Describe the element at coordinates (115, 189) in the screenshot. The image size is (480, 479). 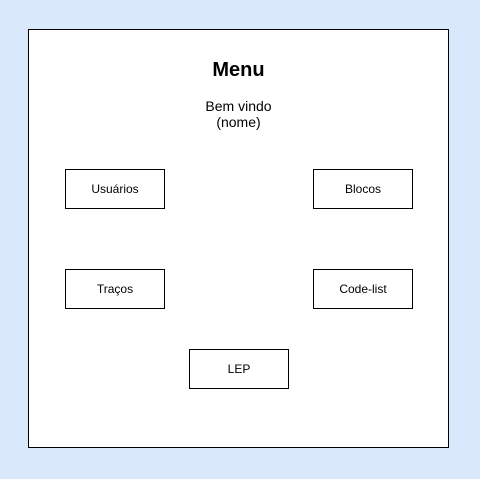
I see `usuarios-button: Usuários` at that location.